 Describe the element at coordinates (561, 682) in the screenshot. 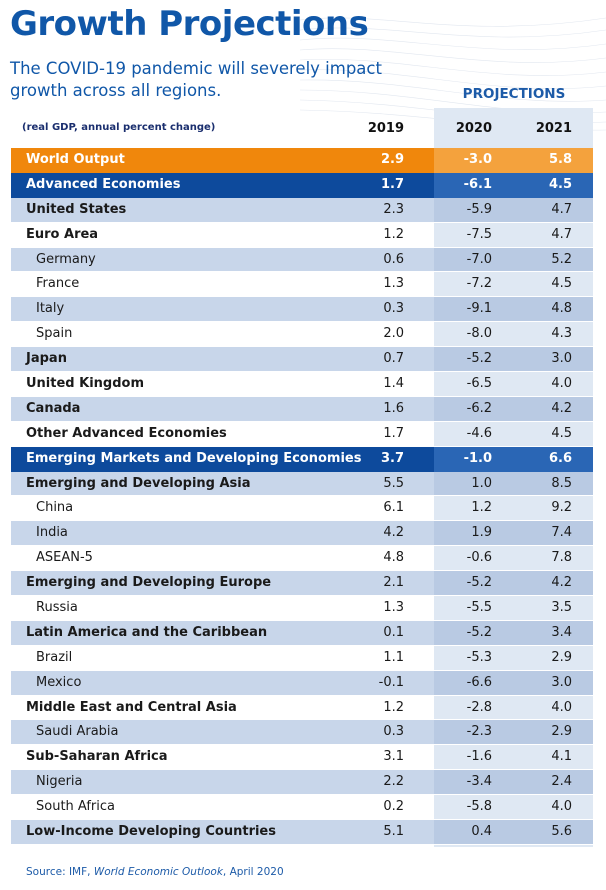

I see `value-2021: 3.0` at that location.